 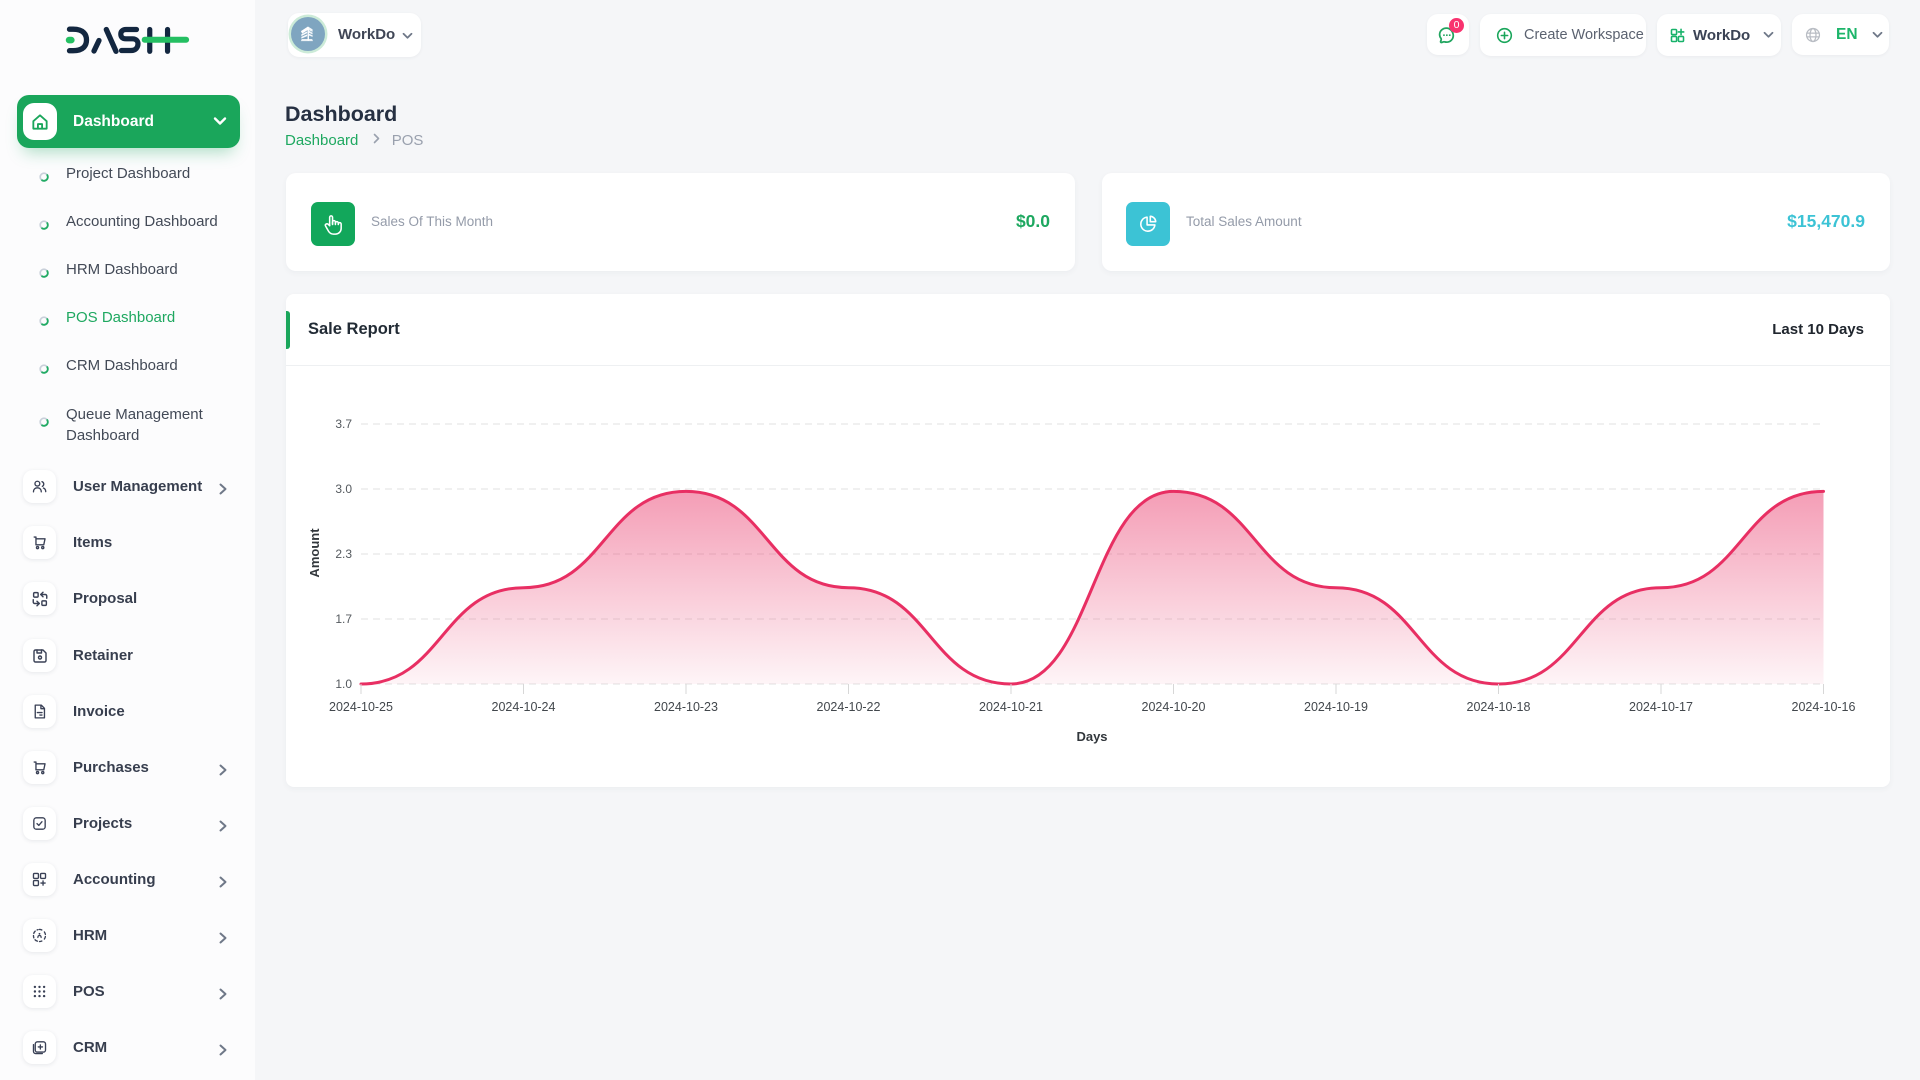 What do you see at coordinates (343, 684) in the screenshot?
I see `svg-text: 1.0` at bounding box center [343, 684].